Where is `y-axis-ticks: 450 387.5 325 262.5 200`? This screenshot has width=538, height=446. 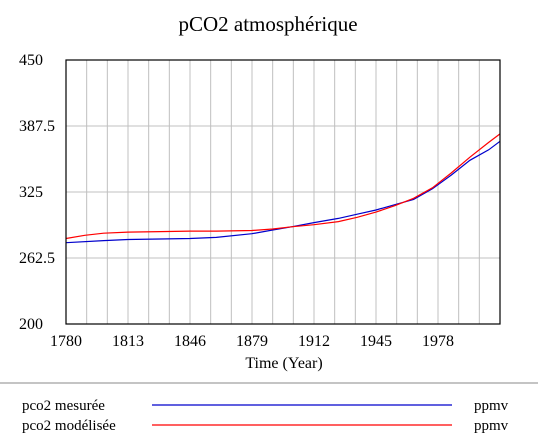 y-axis-ticks: 450 387.5 325 262.5 200 is located at coordinates (37, 192).